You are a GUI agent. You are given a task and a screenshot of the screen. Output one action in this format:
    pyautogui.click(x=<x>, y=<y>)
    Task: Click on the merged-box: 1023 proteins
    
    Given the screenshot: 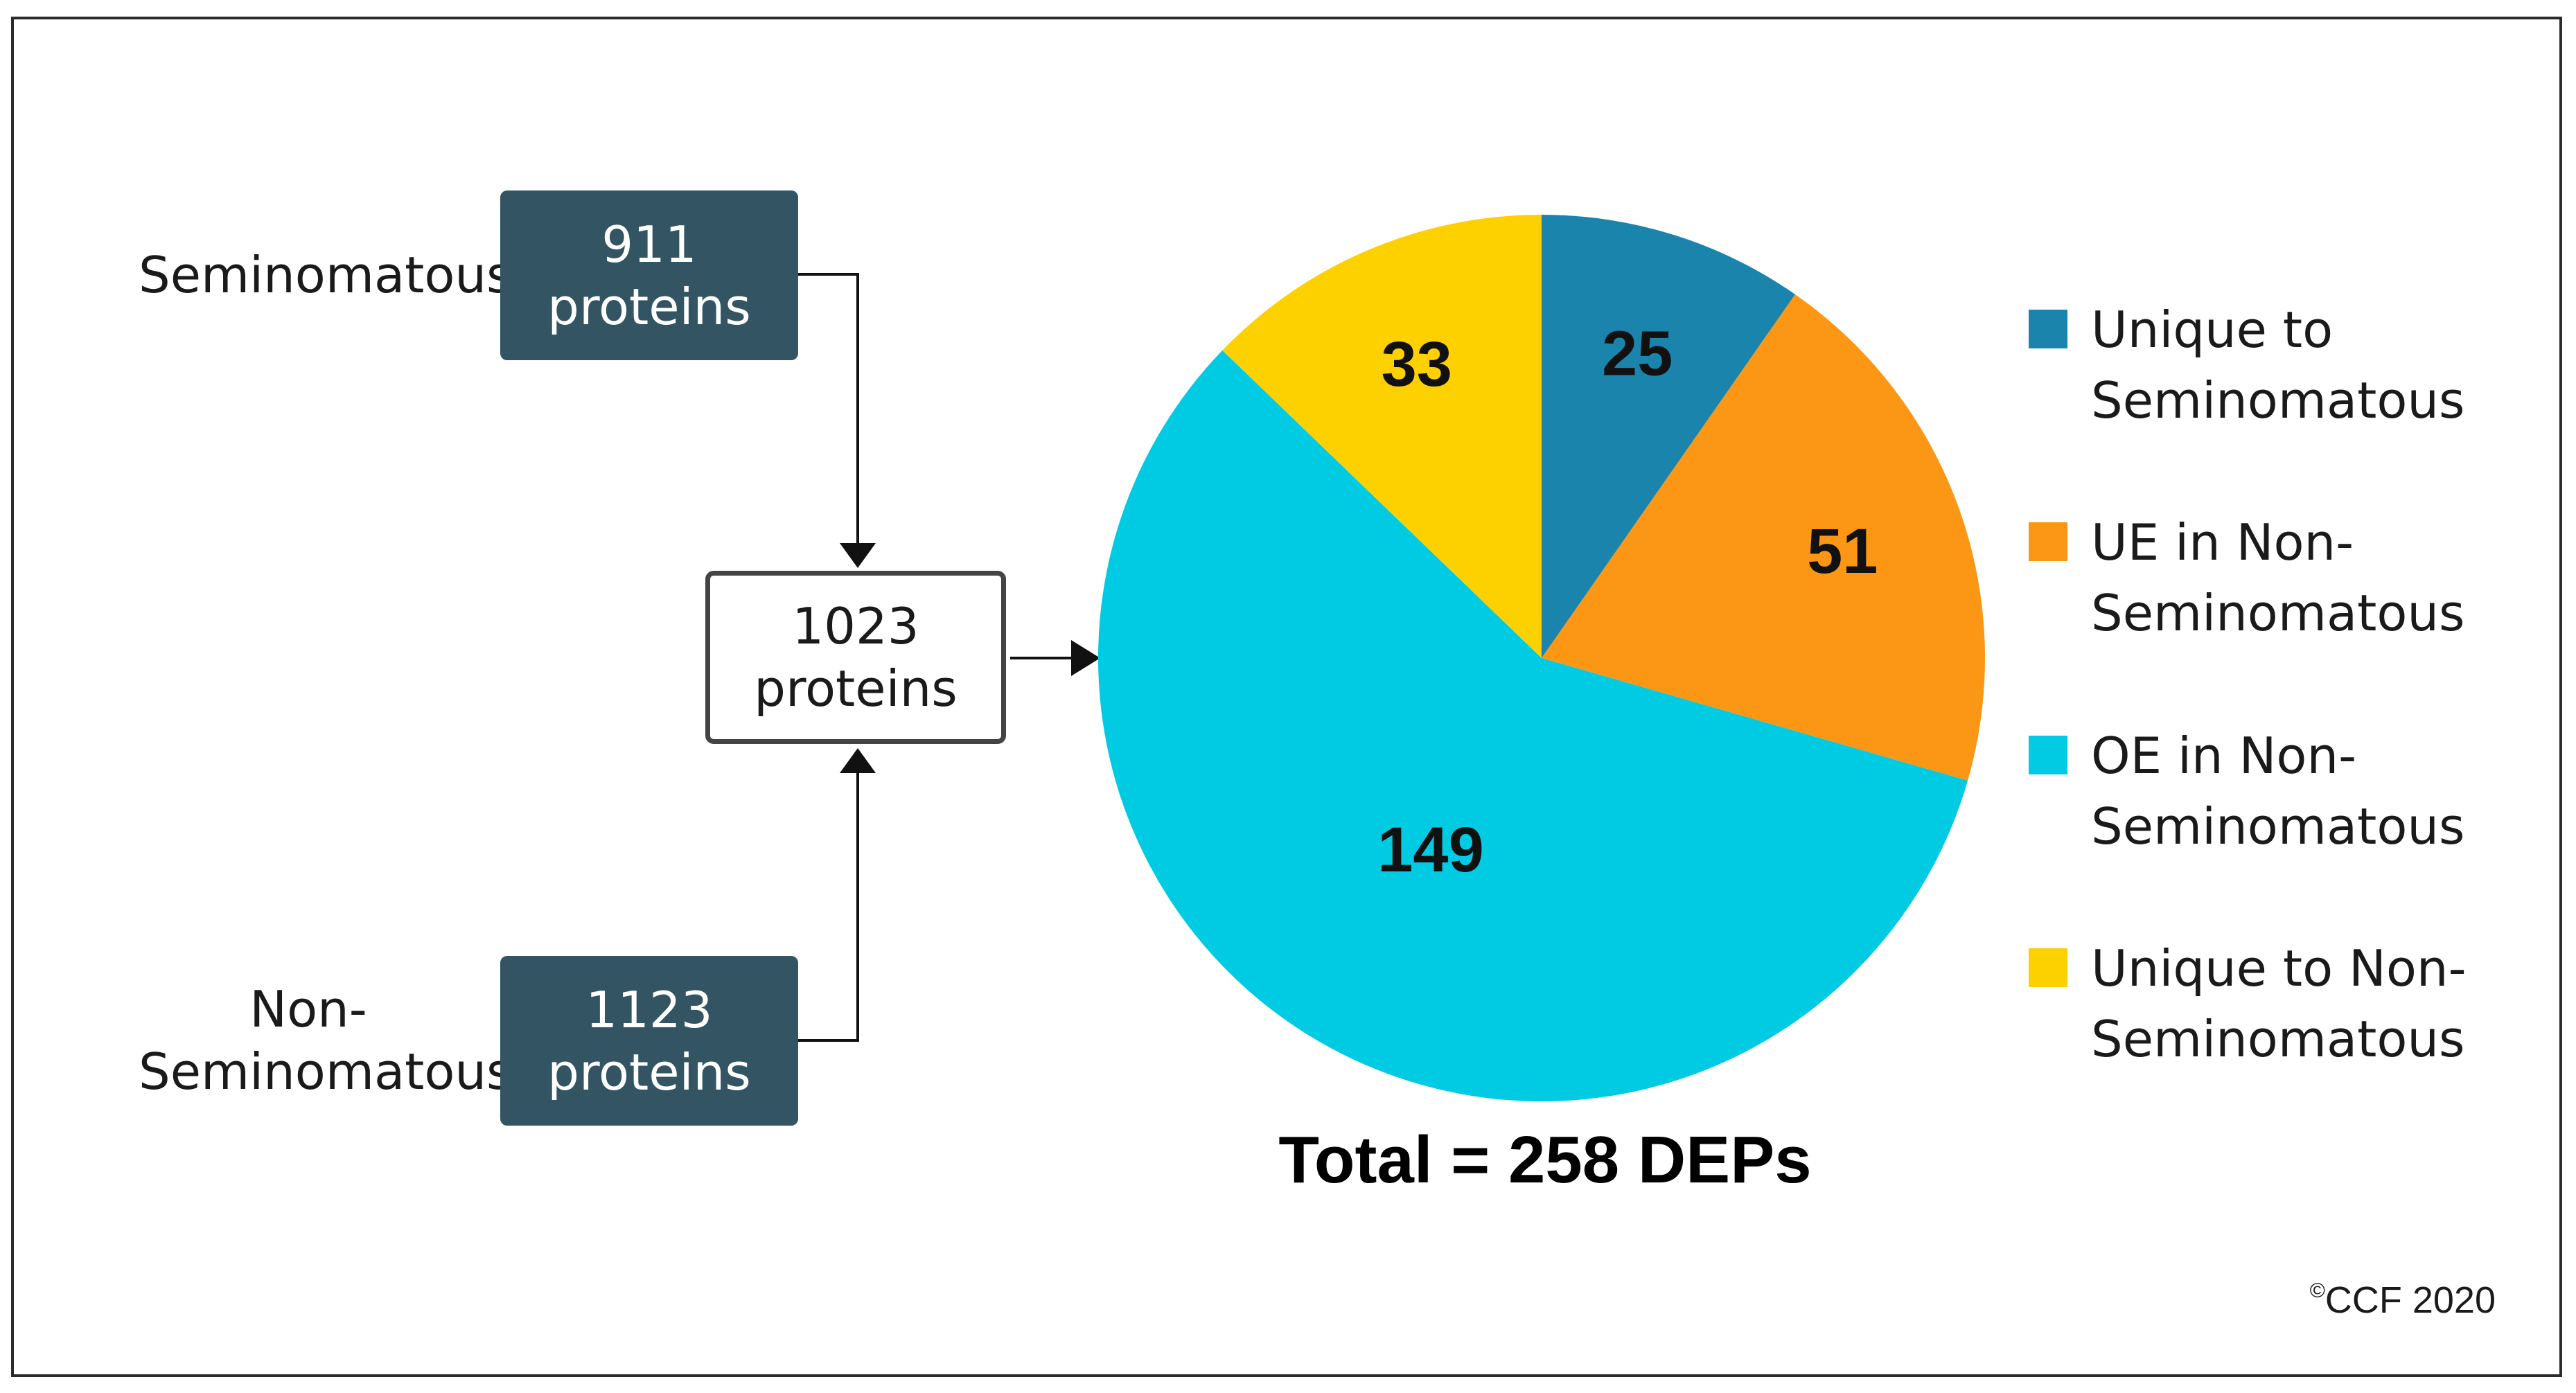 What is the action you would take?
    pyautogui.click(x=856, y=657)
    